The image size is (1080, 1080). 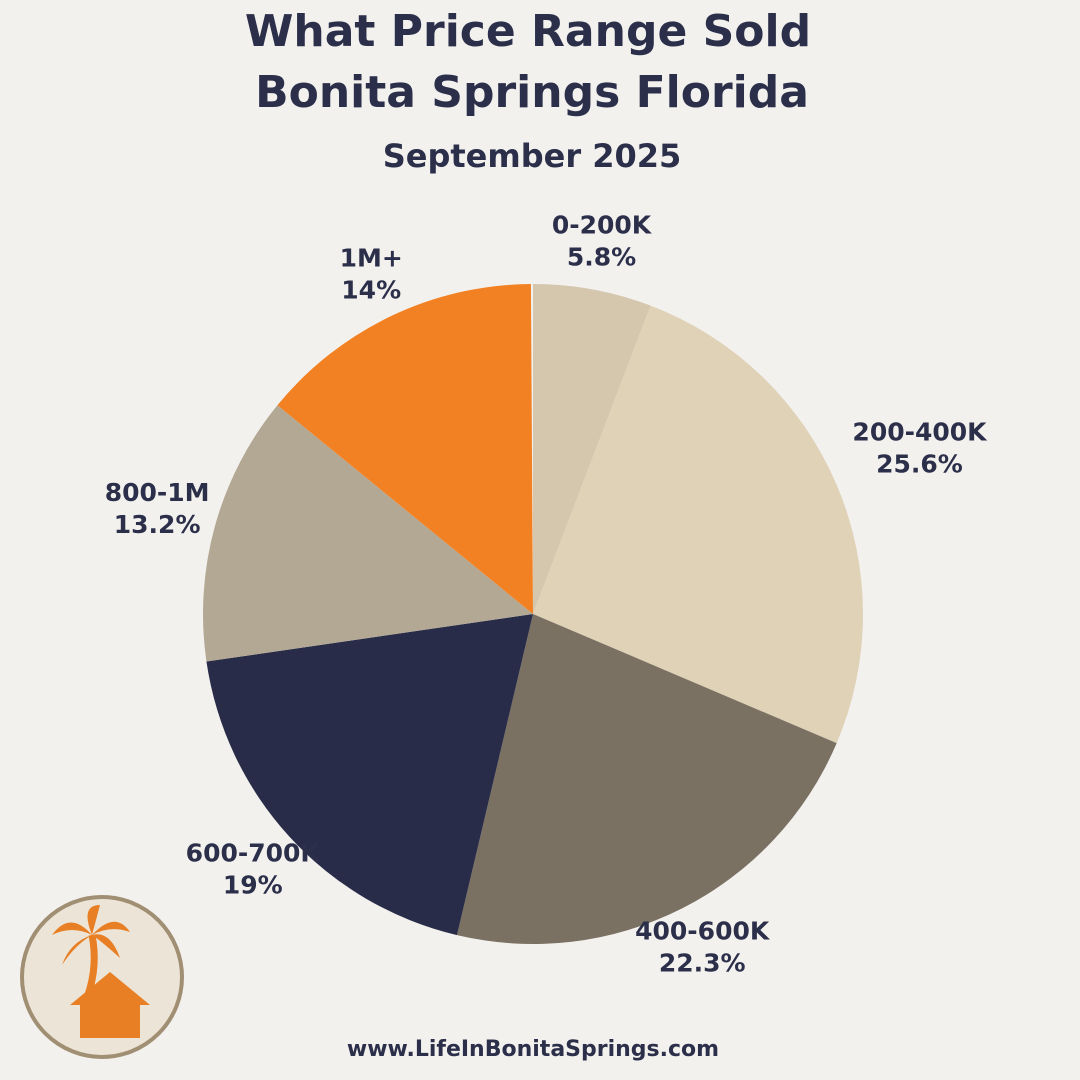 What do you see at coordinates (254, 853) in the screenshot?
I see `slice-label: 600-700K` at bounding box center [254, 853].